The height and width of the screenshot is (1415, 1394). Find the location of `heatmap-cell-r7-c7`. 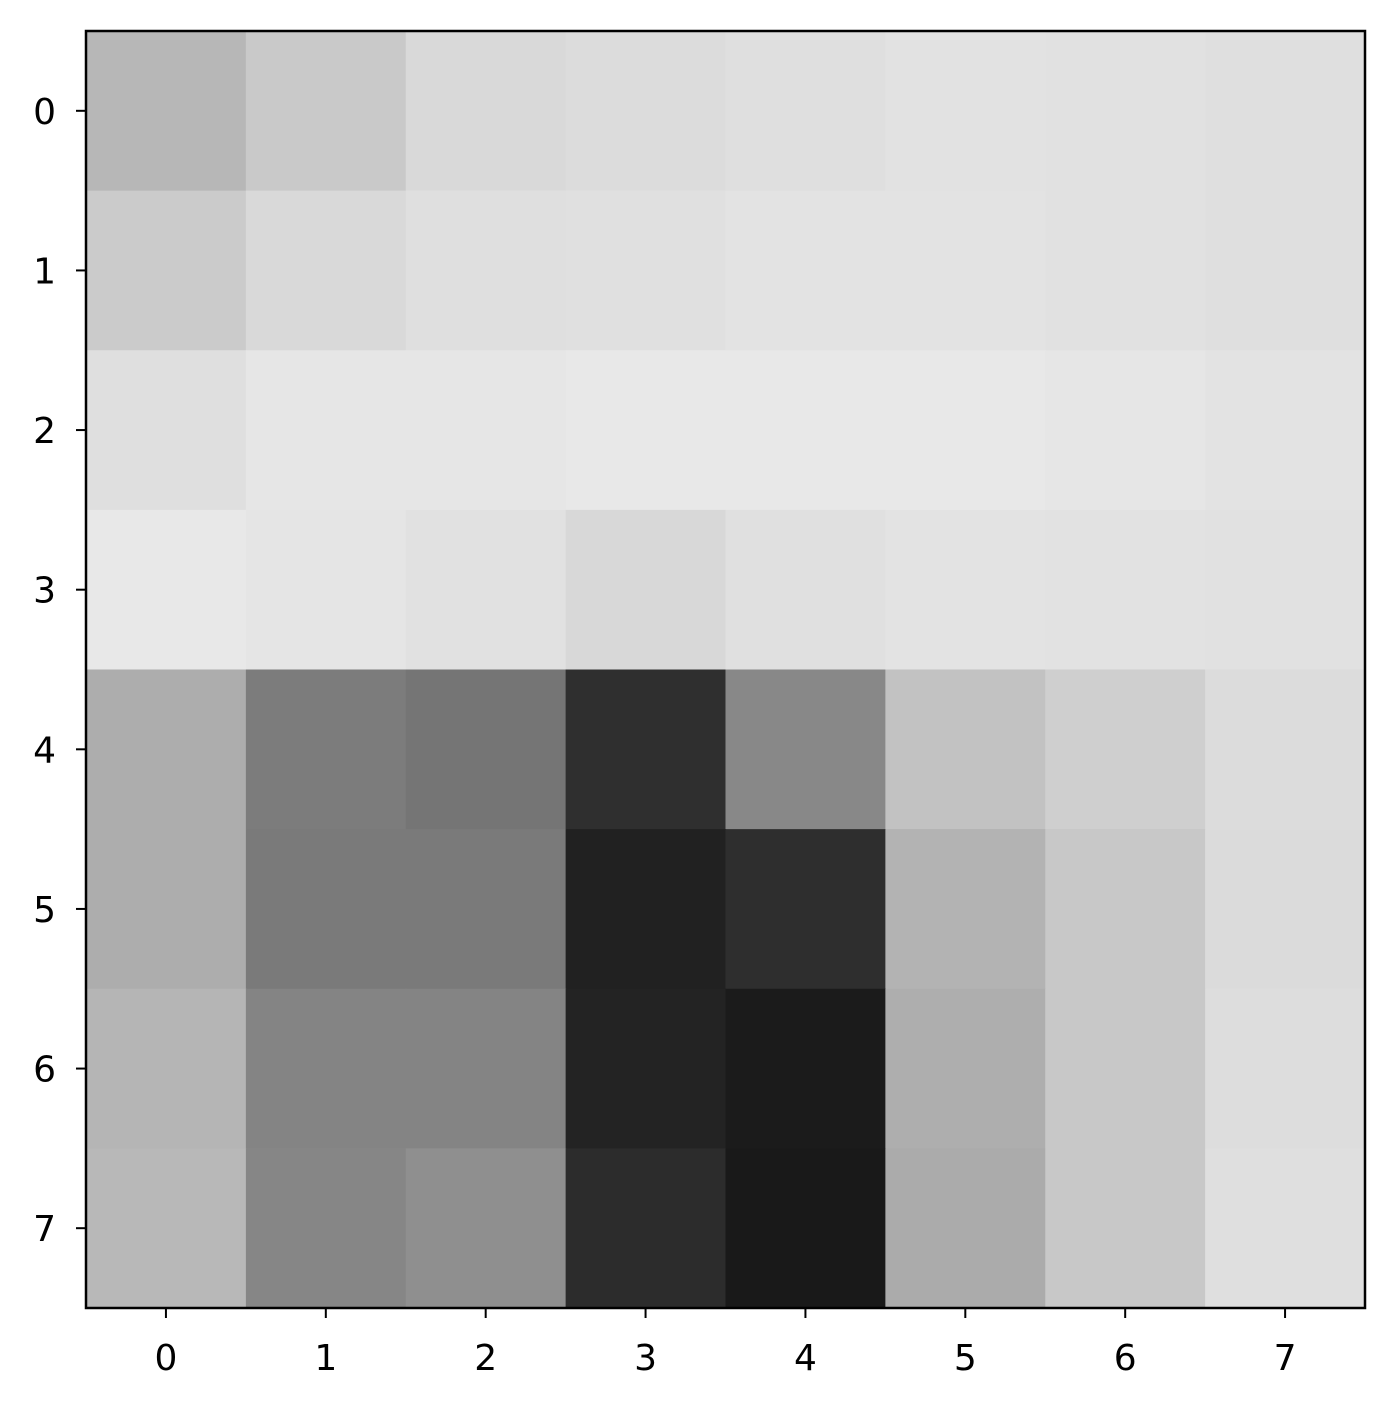

heatmap-cell-r7-c7 is located at coordinates (1285, 1228).